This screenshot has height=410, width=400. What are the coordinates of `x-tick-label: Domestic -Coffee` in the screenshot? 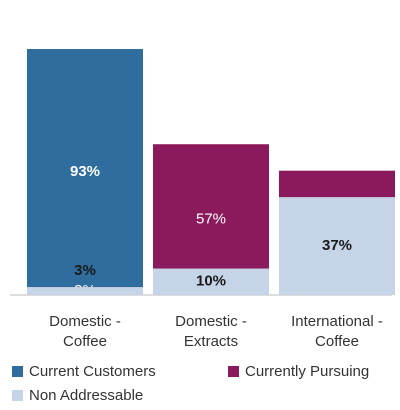 It's located at (85, 331).